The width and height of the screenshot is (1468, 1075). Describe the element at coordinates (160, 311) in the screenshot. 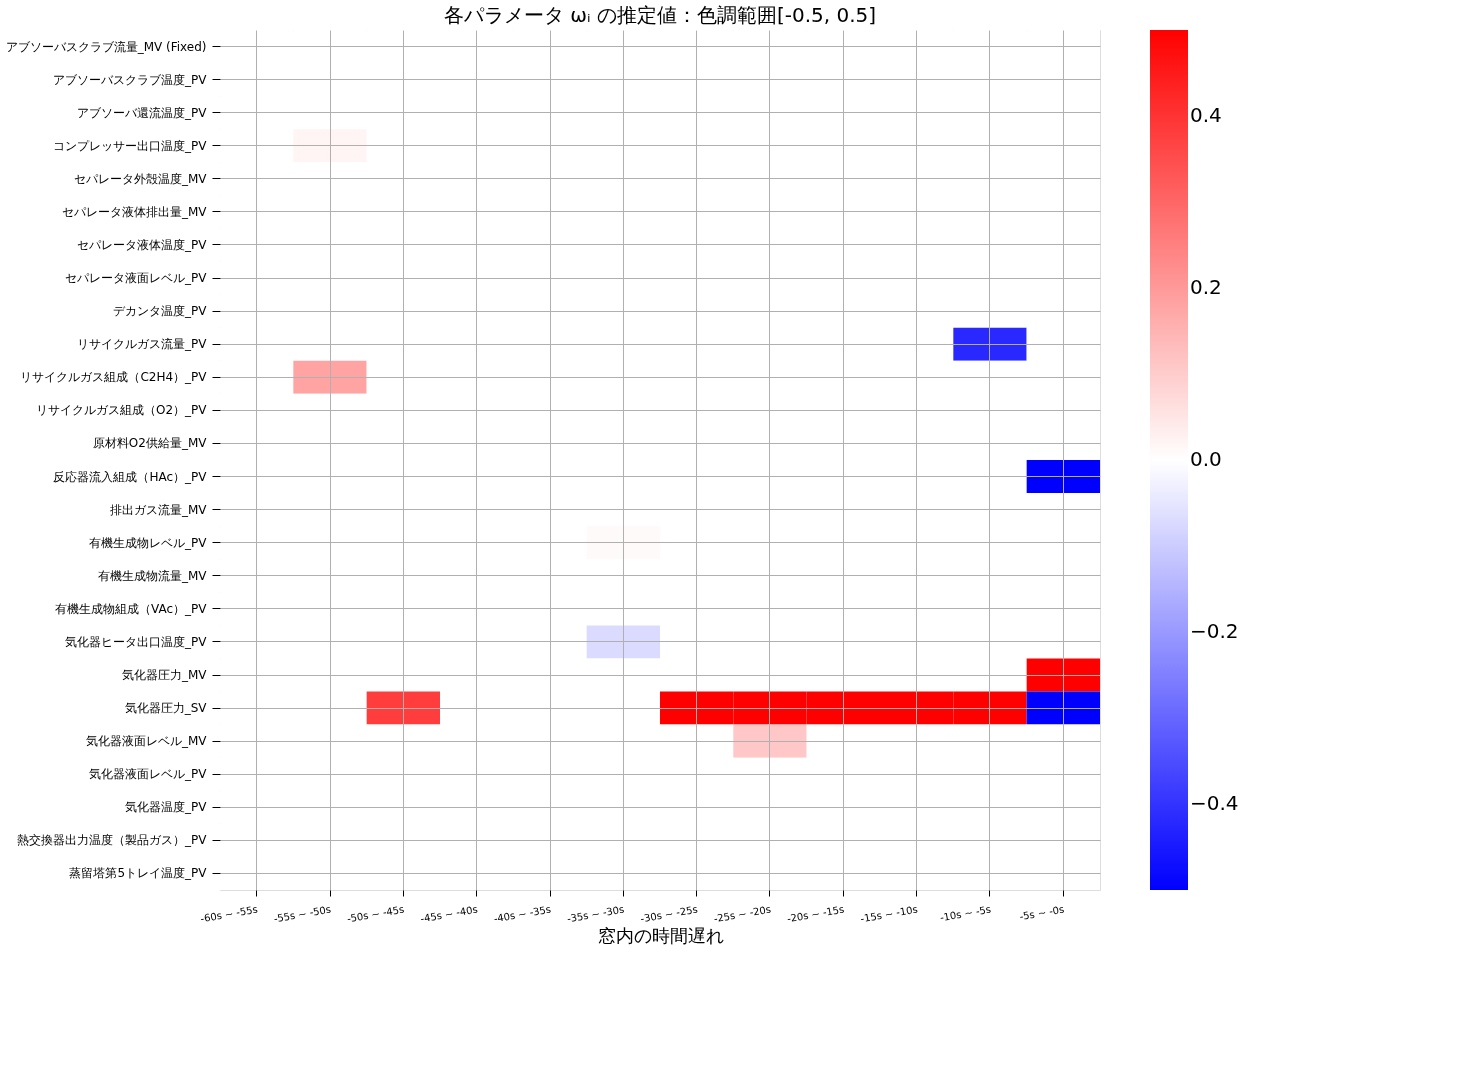

I see `y-tick-label: デカンタ温度_PV` at that location.